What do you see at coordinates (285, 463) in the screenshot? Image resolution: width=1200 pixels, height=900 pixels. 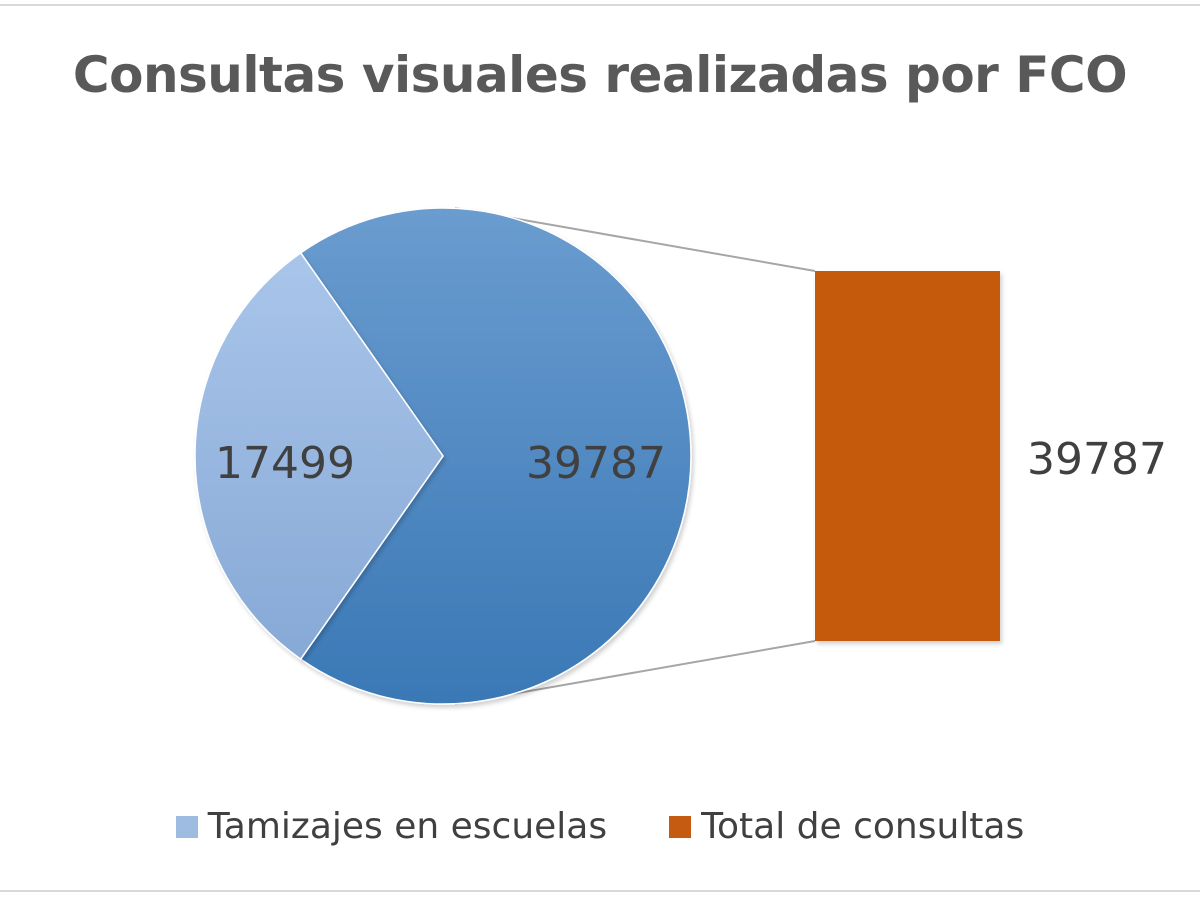 I see `data-label-tamizajes: 17499` at bounding box center [285, 463].